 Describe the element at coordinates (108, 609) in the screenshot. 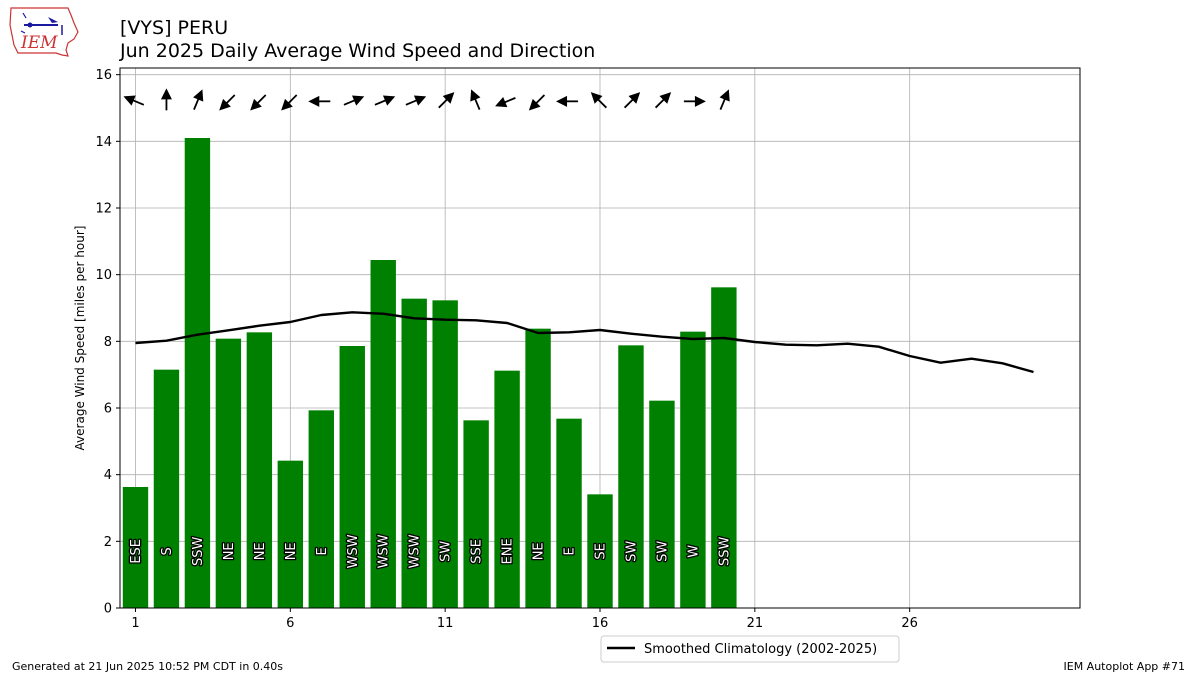

I see `y-tick-label: 0` at that location.